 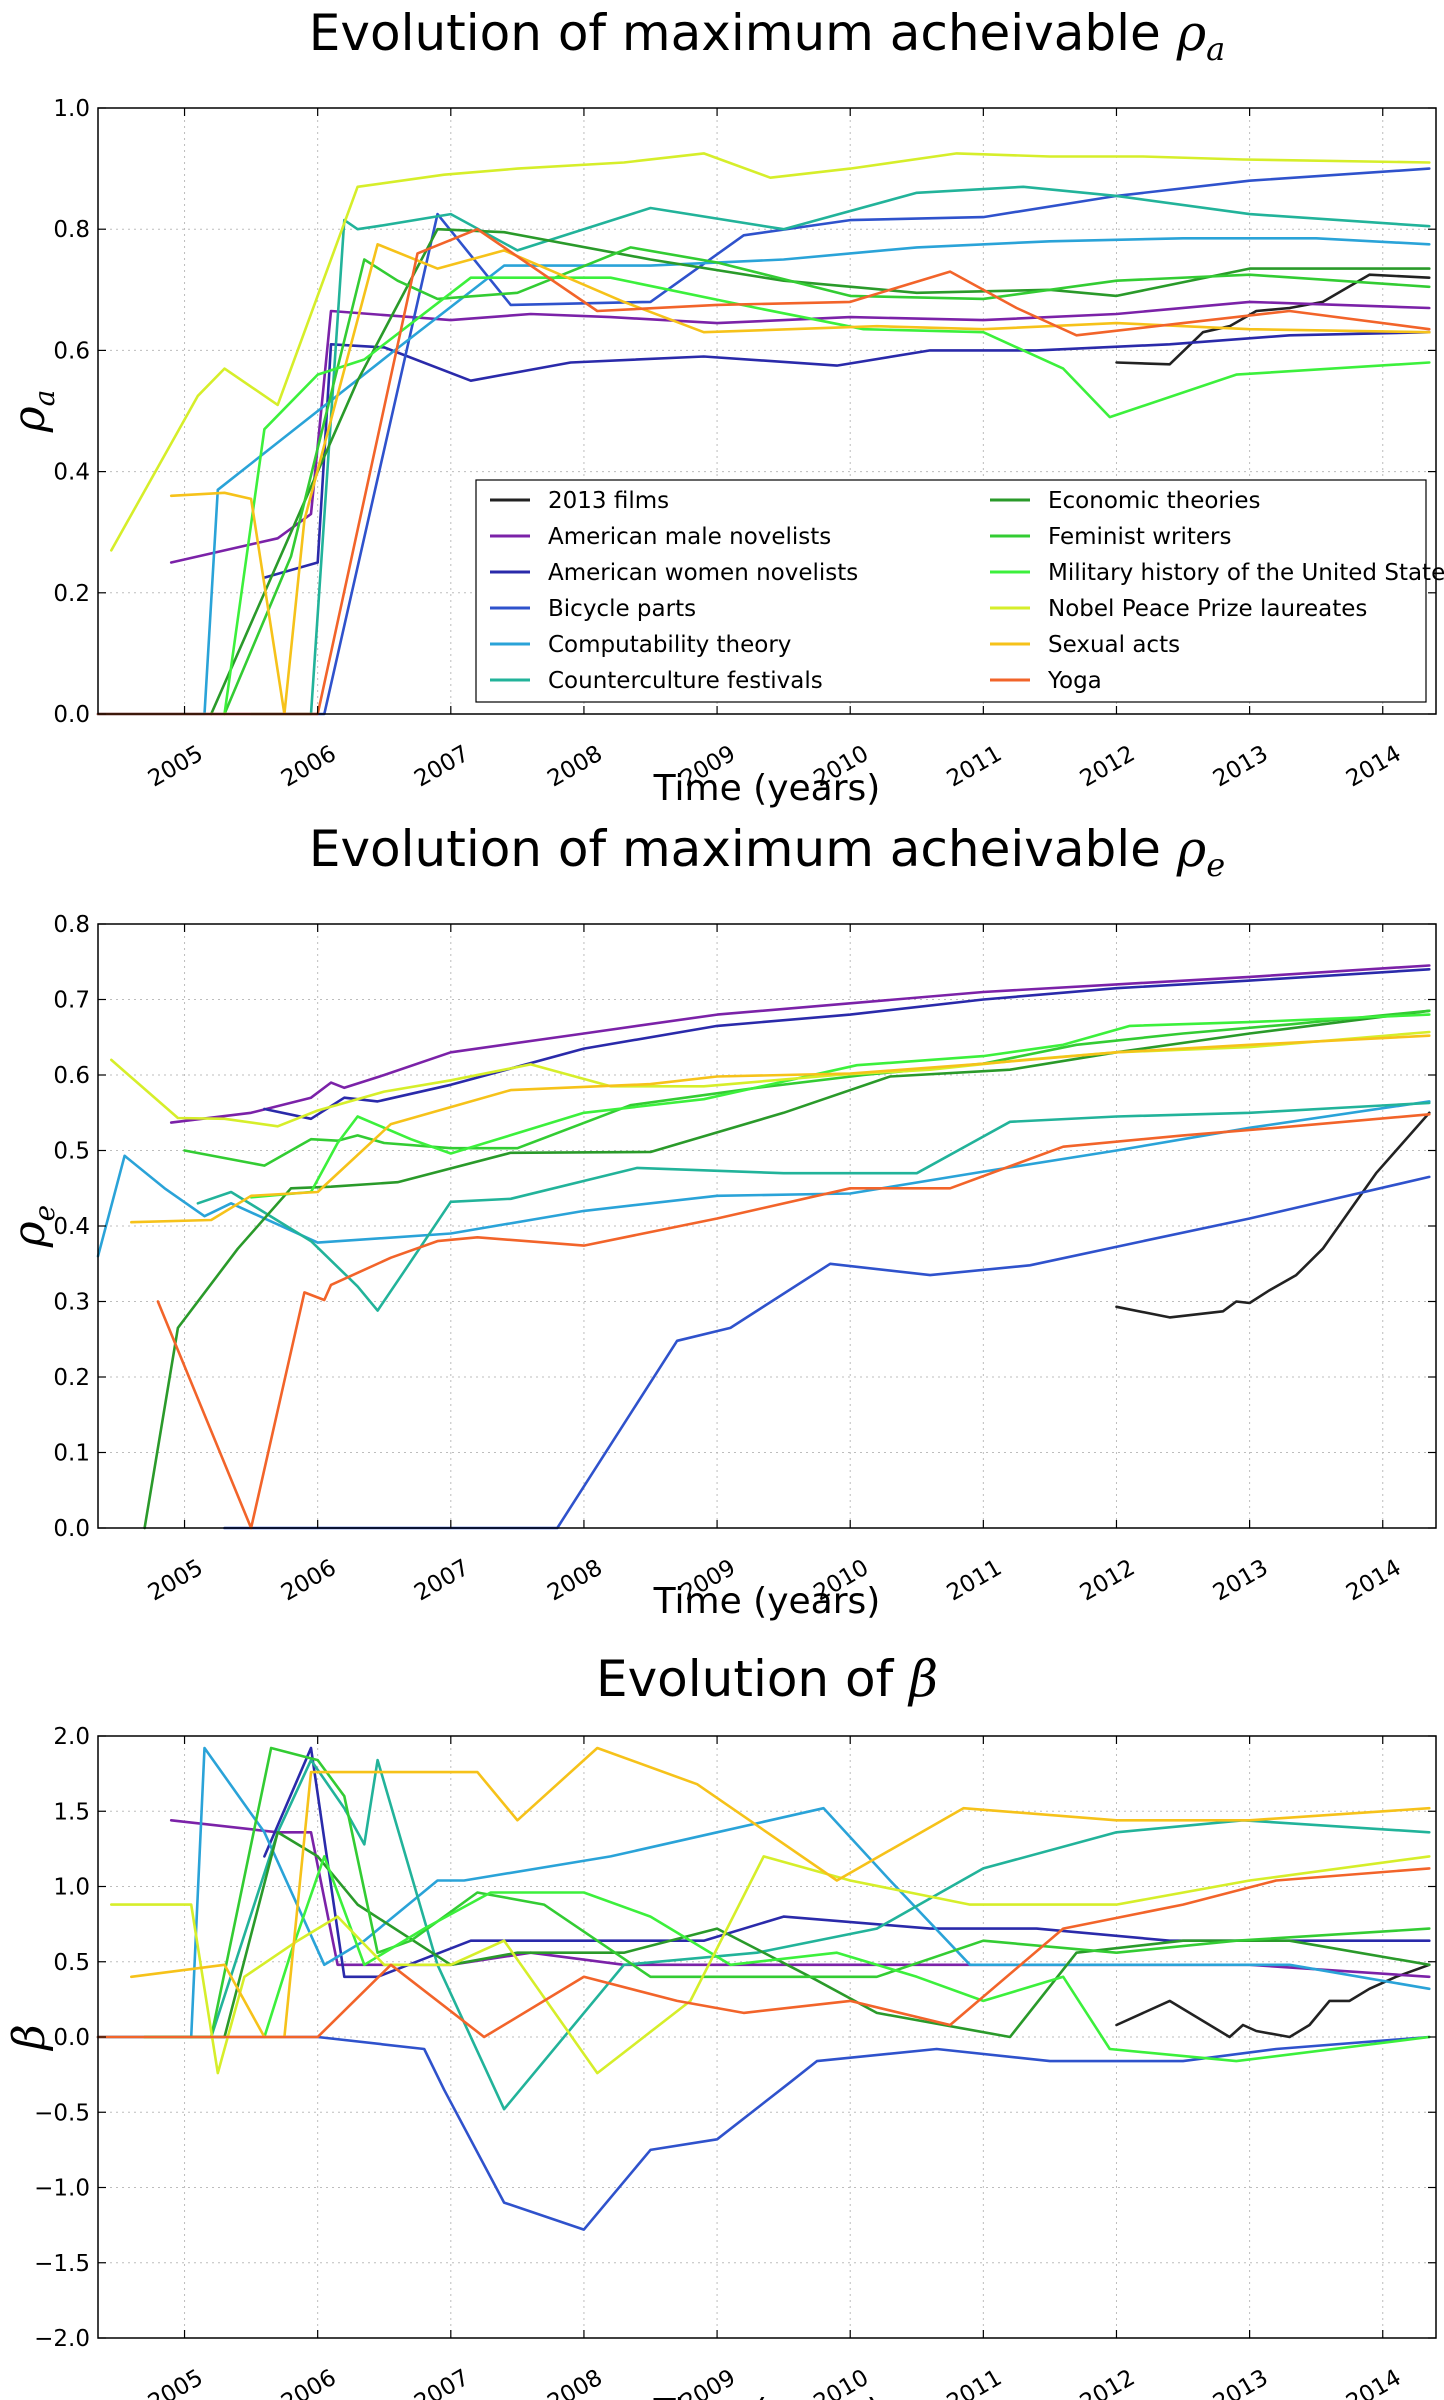 I want to click on legend-label: Bicycle parts, so click(x=622, y=609).